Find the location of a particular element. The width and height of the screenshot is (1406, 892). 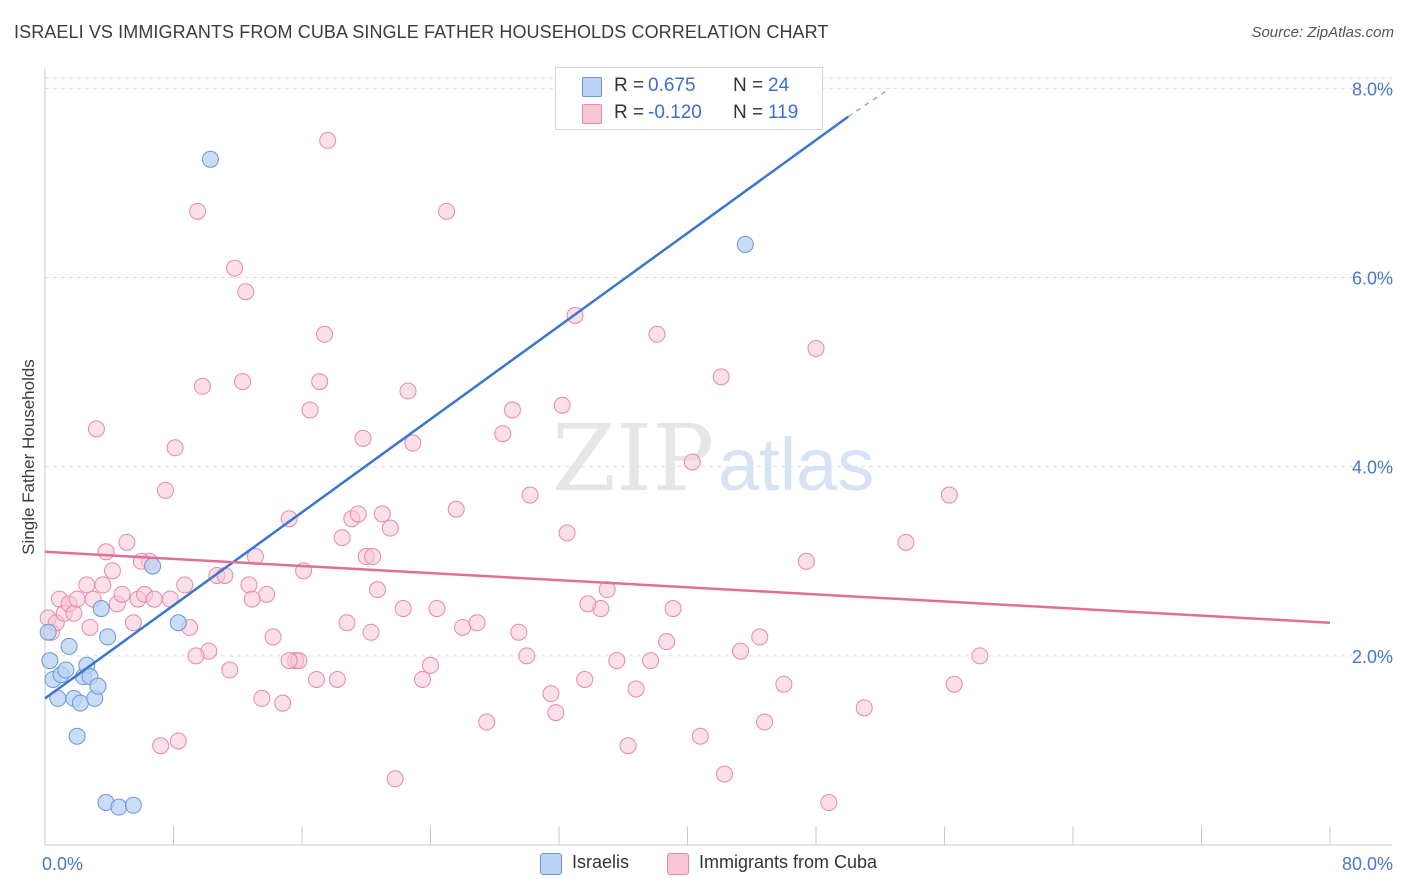

bottom-legend-swatch-israelis is located at coordinates (551, 864).